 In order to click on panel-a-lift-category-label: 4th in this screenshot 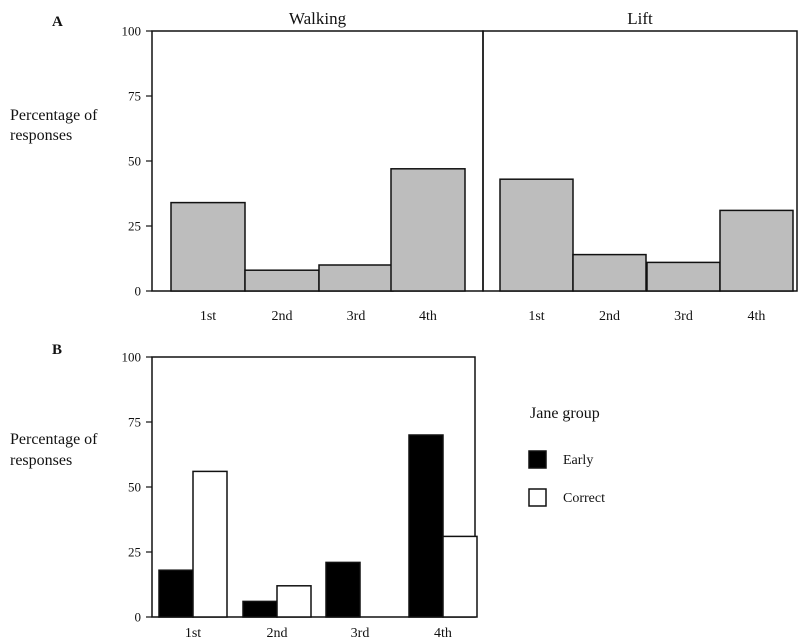, I will do `click(757, 316)`.